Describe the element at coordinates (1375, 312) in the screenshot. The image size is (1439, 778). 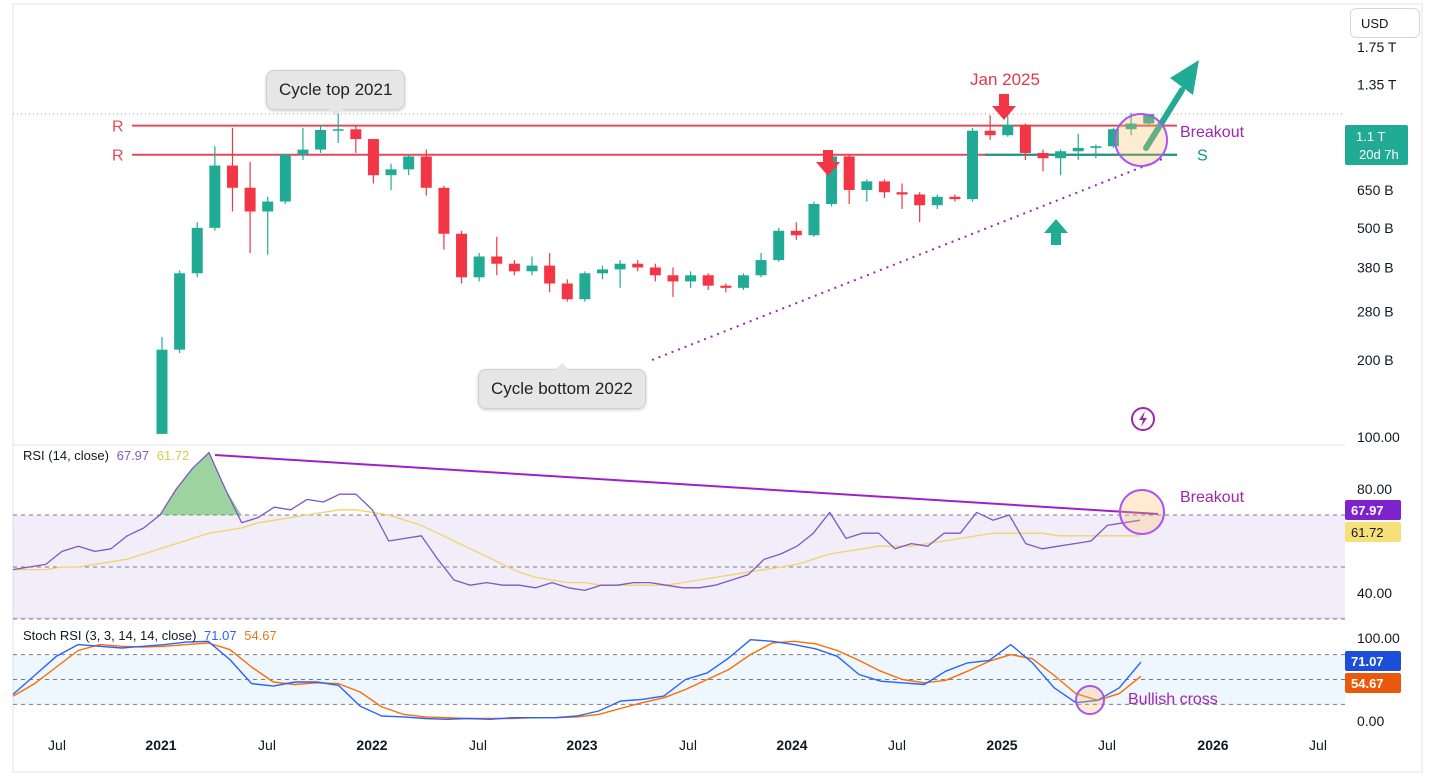
I see `price-axis-label: 280 B` at that location.